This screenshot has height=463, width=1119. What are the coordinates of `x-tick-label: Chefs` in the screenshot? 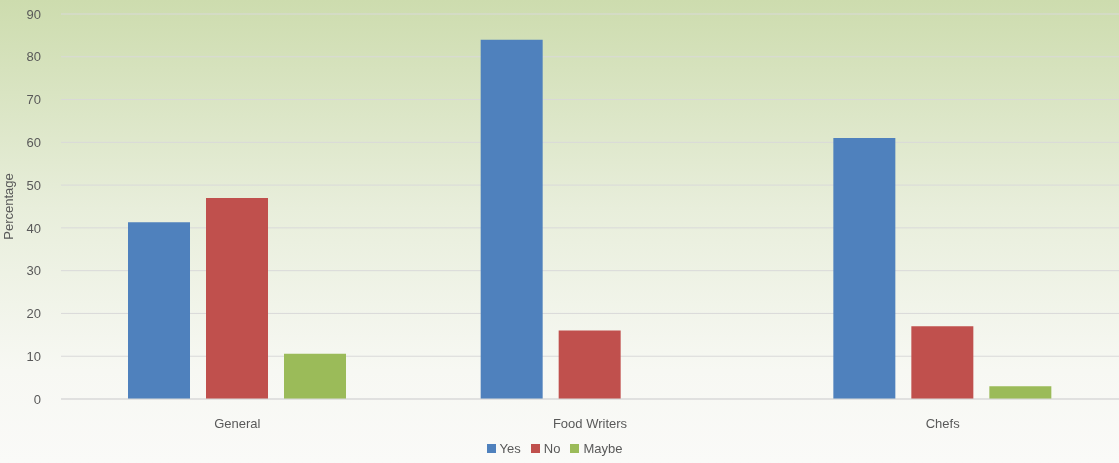 It's located at (943, 424).